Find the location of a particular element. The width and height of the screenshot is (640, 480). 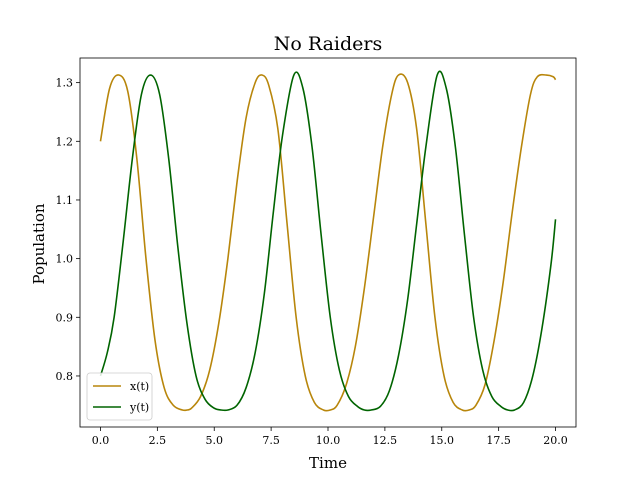

x-tick-label: 12.5 is located at coordinates (385, 440).